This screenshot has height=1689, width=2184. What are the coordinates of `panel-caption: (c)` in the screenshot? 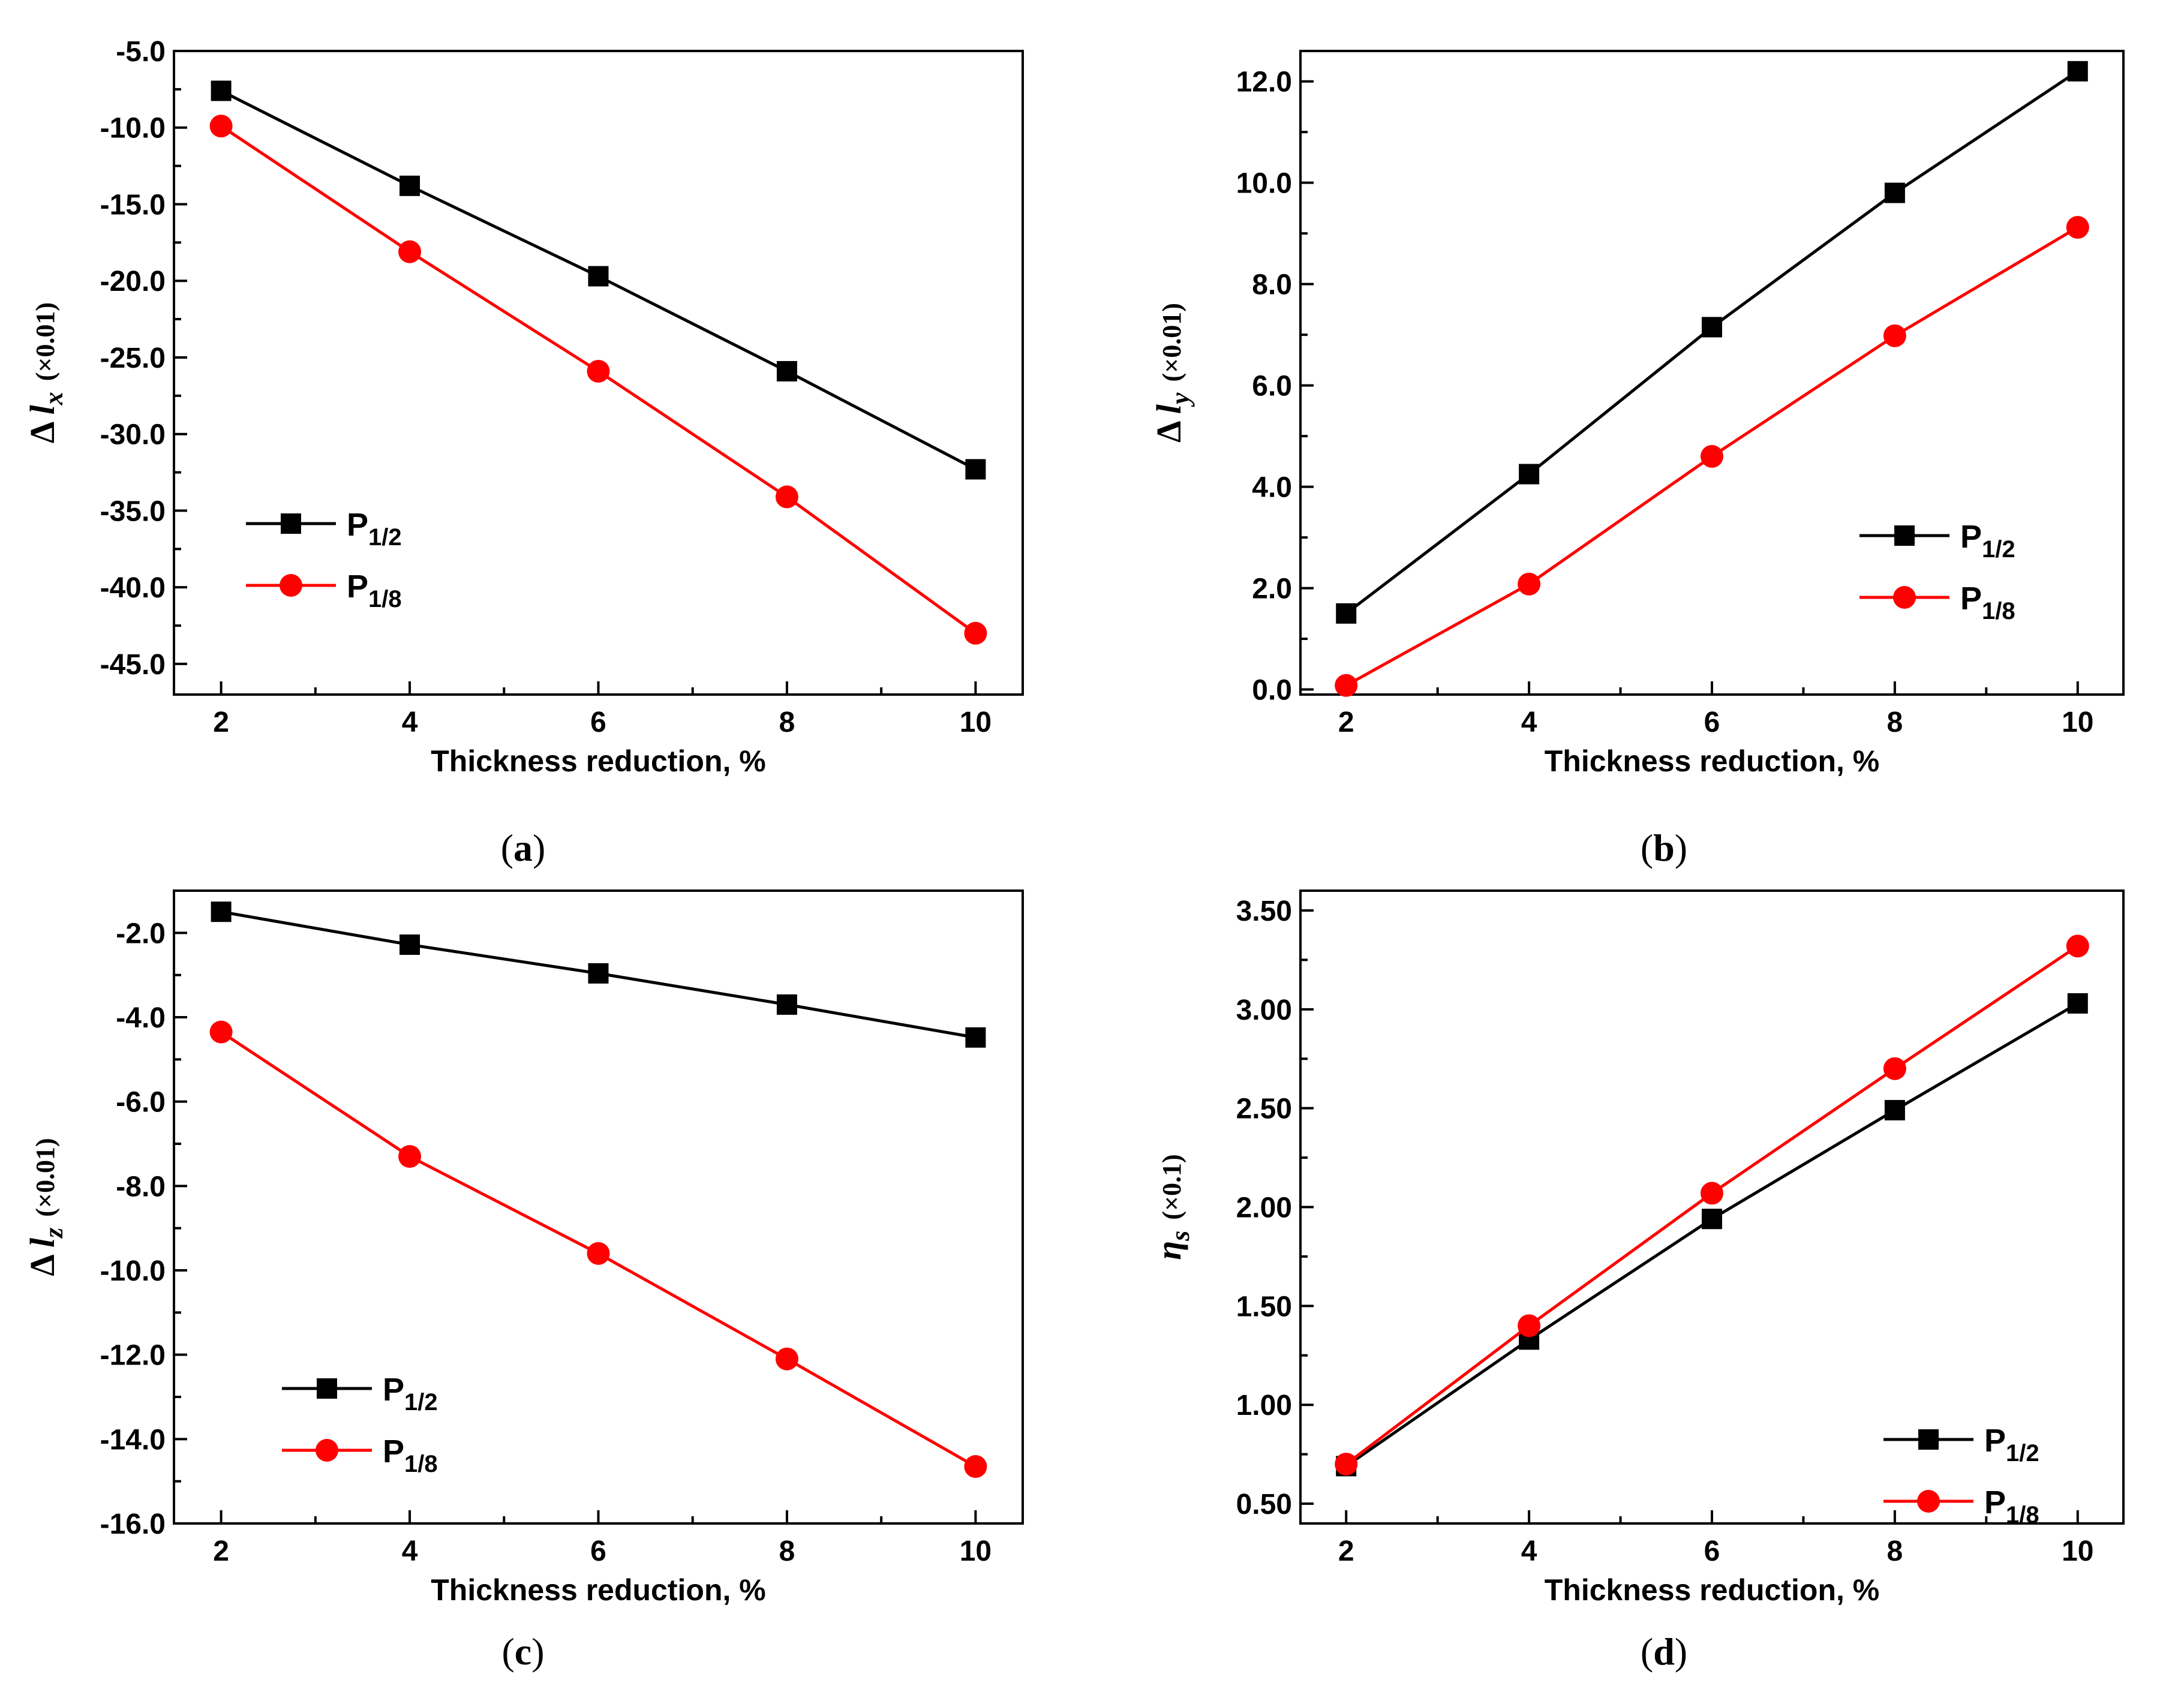 It's located at (522, 1651).